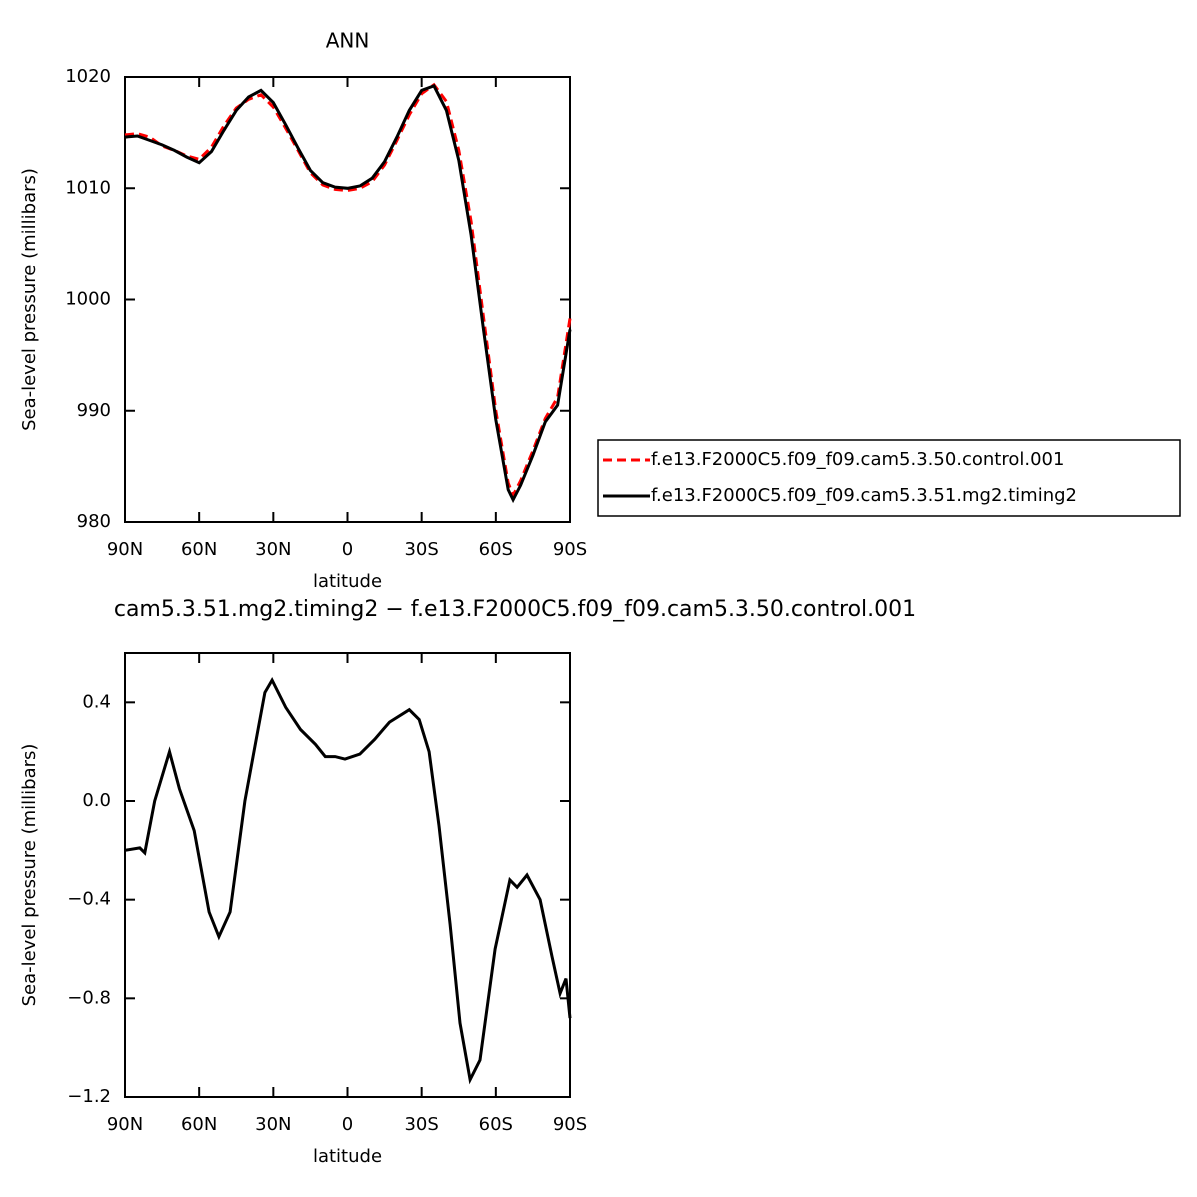  Describe the element at coordinates (96, 800) in the screenshot. I see `y-tick-label: 0.0` at that location.